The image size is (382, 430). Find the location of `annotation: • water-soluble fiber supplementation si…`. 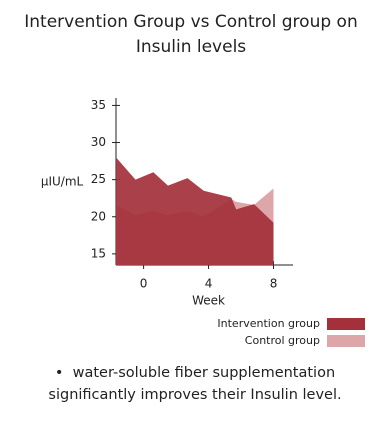

annotation: • water-soluble fiber supplementation si… is located at coordinates (195, 384).